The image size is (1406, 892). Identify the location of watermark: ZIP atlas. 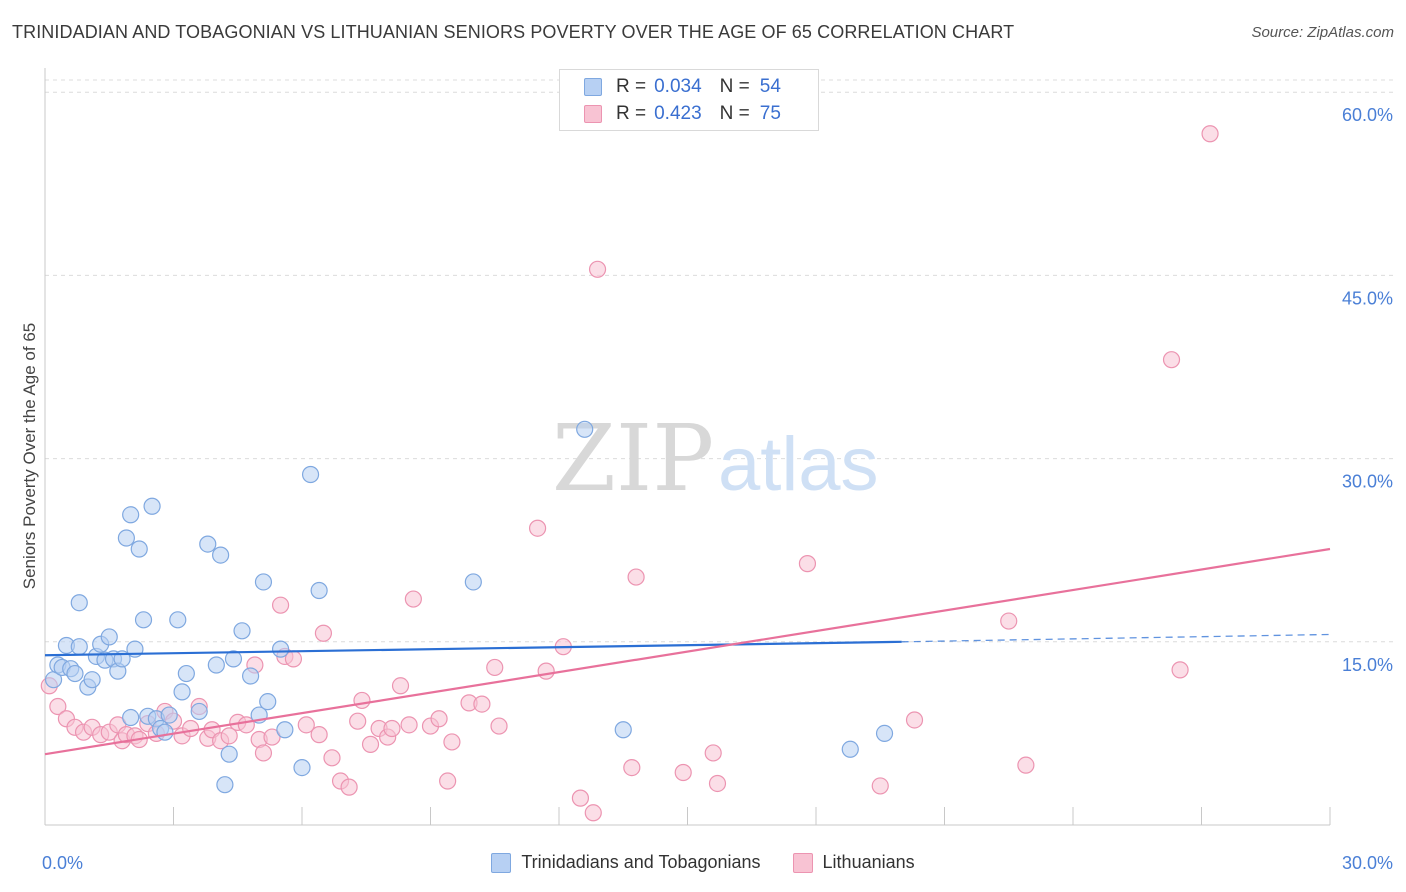
(715, 458).